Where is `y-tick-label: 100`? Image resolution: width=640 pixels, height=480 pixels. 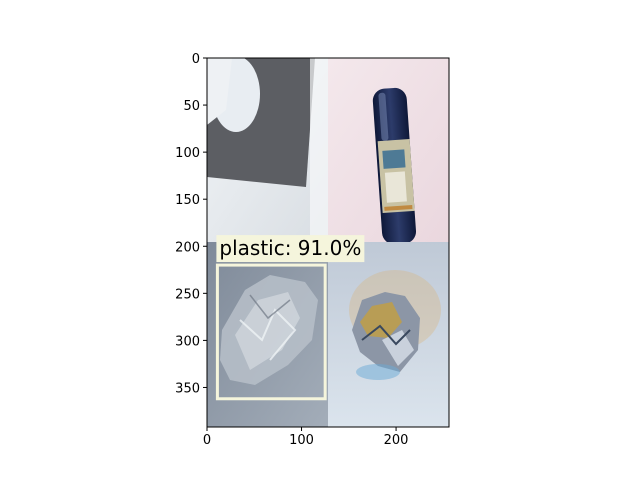 y-tick-label: 100 is located at coordinates (187, 153).